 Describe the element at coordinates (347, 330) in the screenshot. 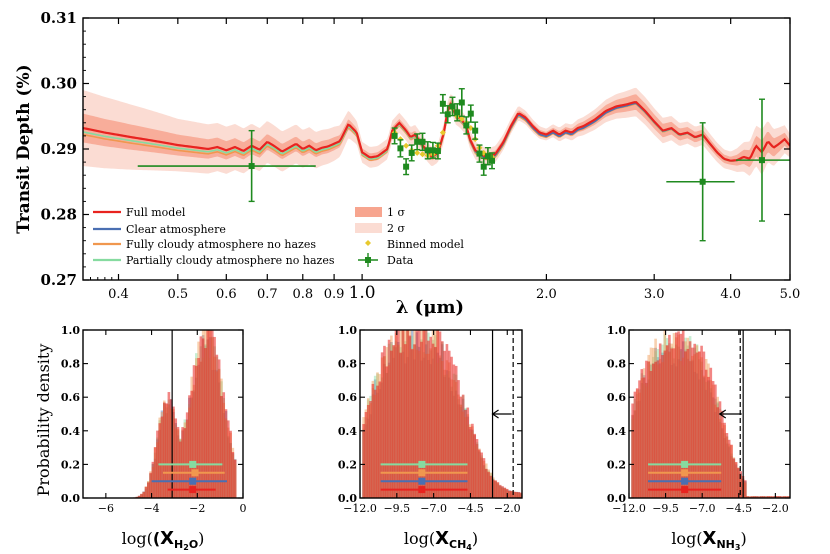

I see `y-tick-label: 1.0` at that location.